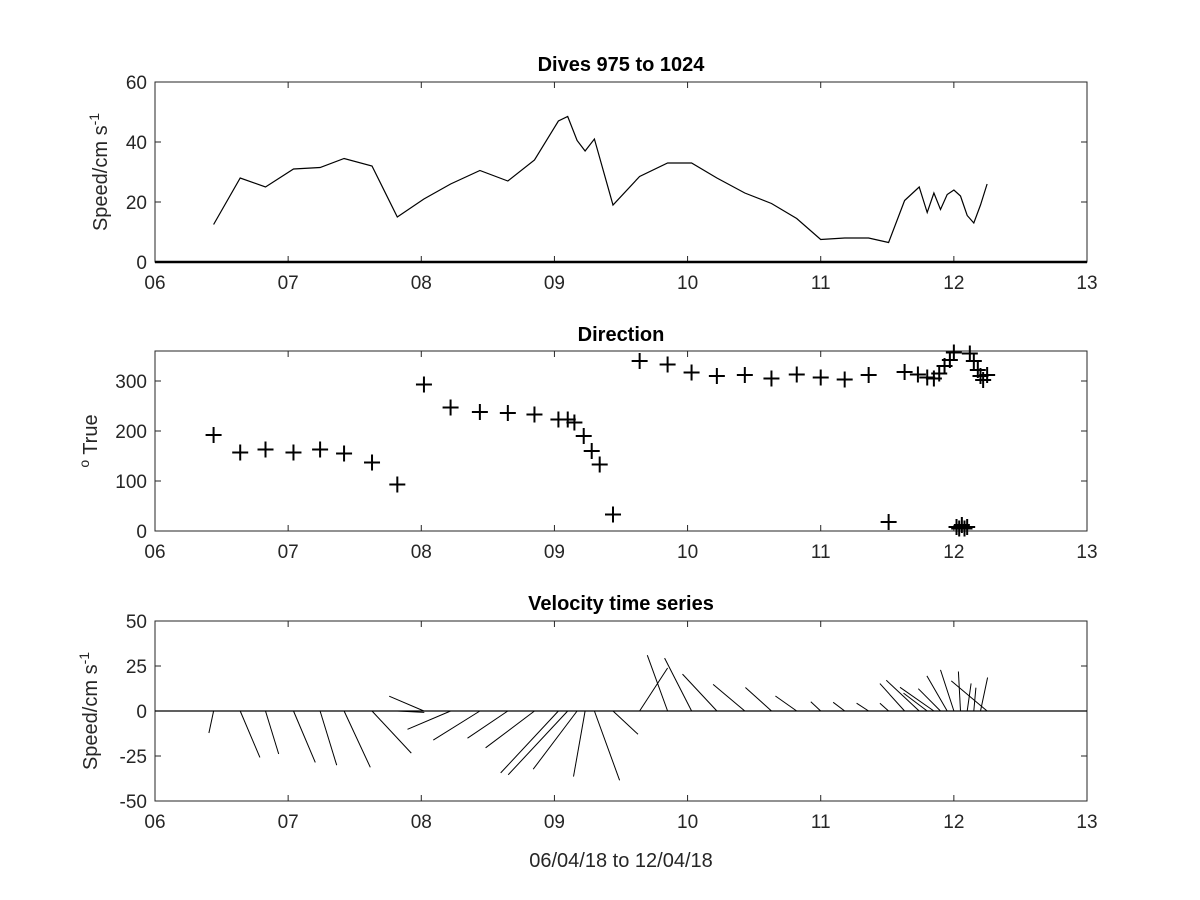 Image resolution: width=1200 pixels, height=900 pixels. What do you see at coordinates (687, 283) in the screenshot?
I see `speed-x-tick-label: 10` at bounding box center [687, 283].